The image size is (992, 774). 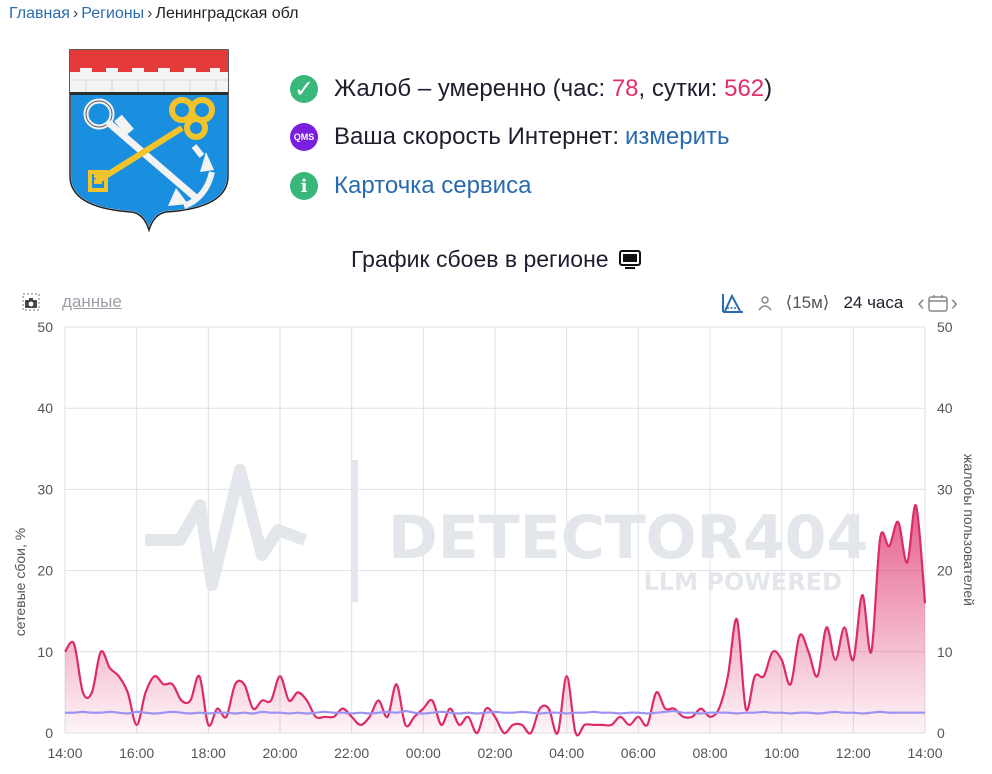 I want to click on breadcrumb-regions: Регионы, so click(x=113, y=13).